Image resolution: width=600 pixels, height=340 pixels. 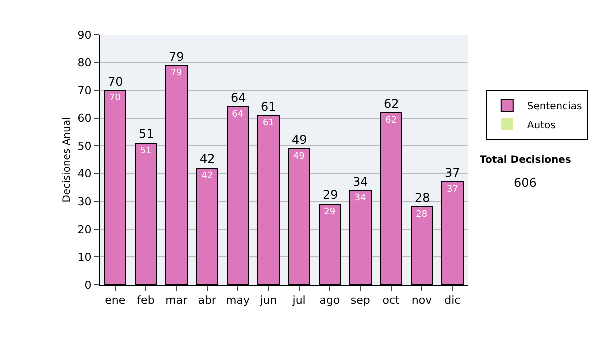 I want to click on y-tick-label: 10, so click(x=85, y=257).